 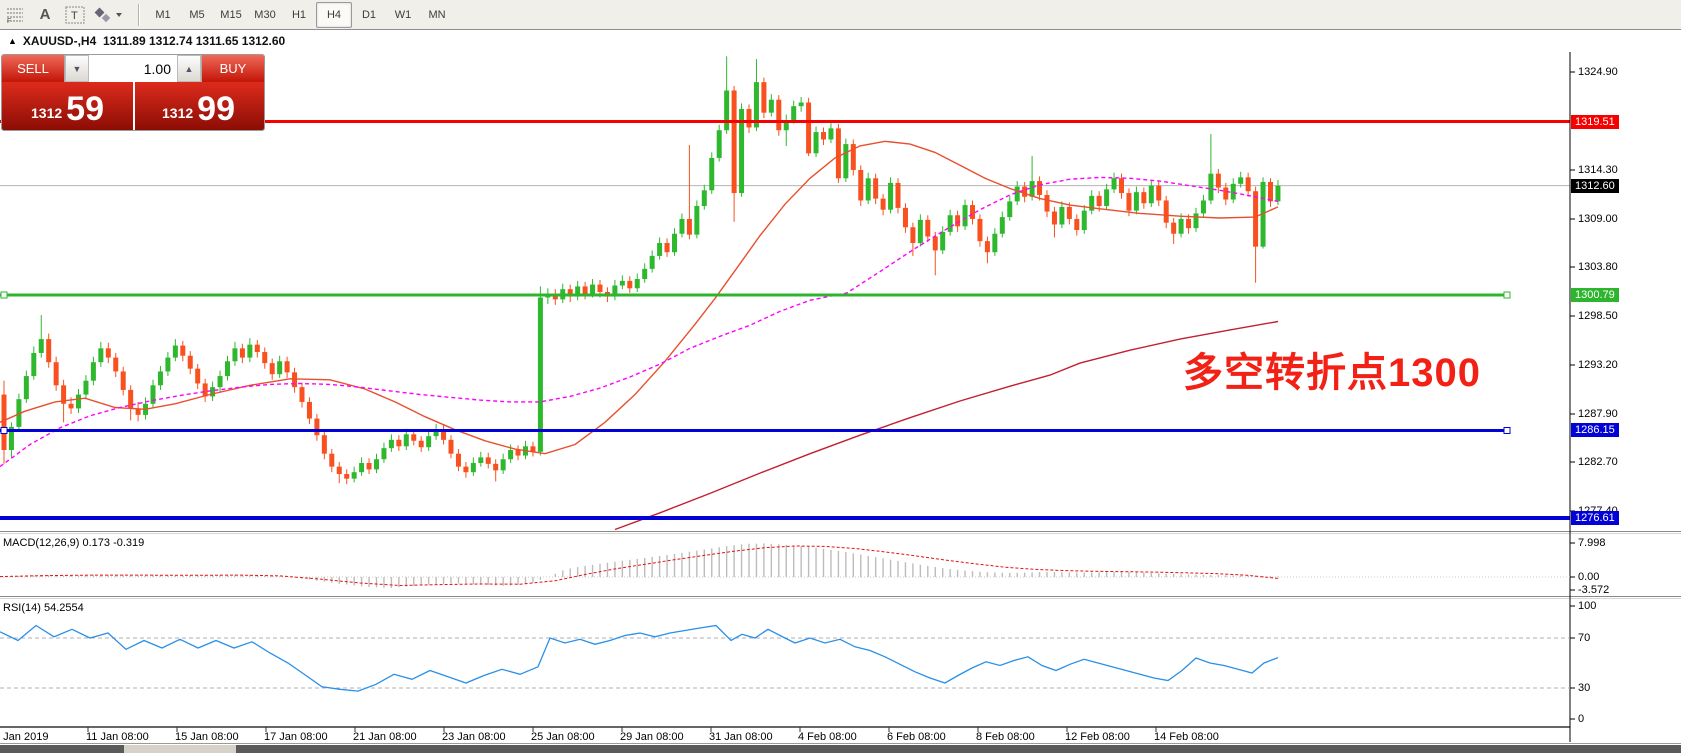 I want to click on ohlc-low: 1311.65, so click(x=217, y=41).